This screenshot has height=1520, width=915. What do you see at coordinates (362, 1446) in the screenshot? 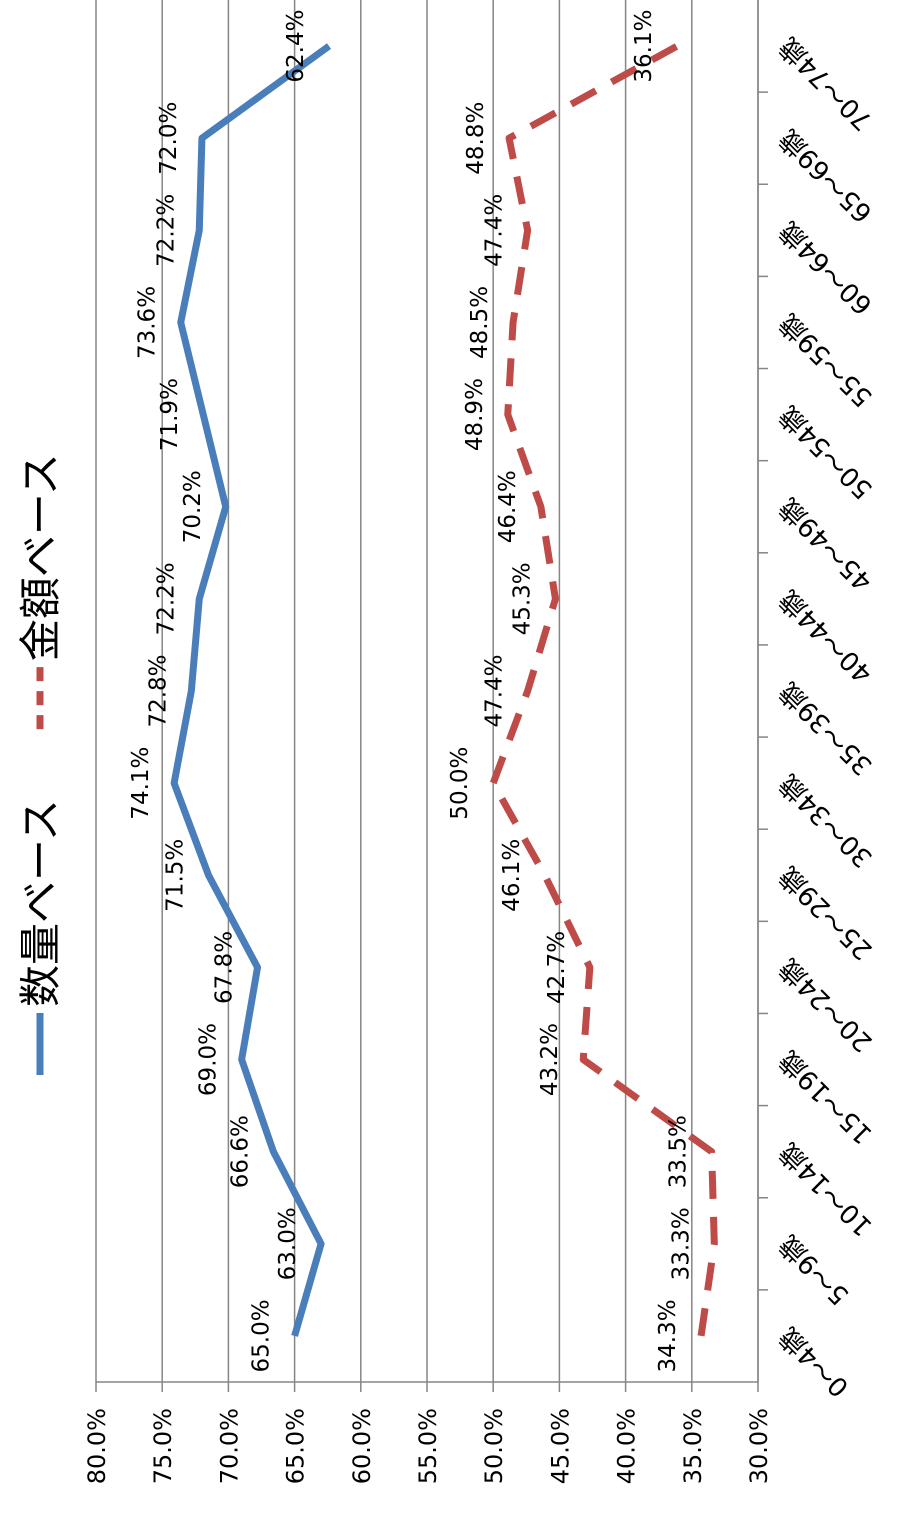
I see `y-tick-label: 60.0%` at bounding box center [362, 1446].